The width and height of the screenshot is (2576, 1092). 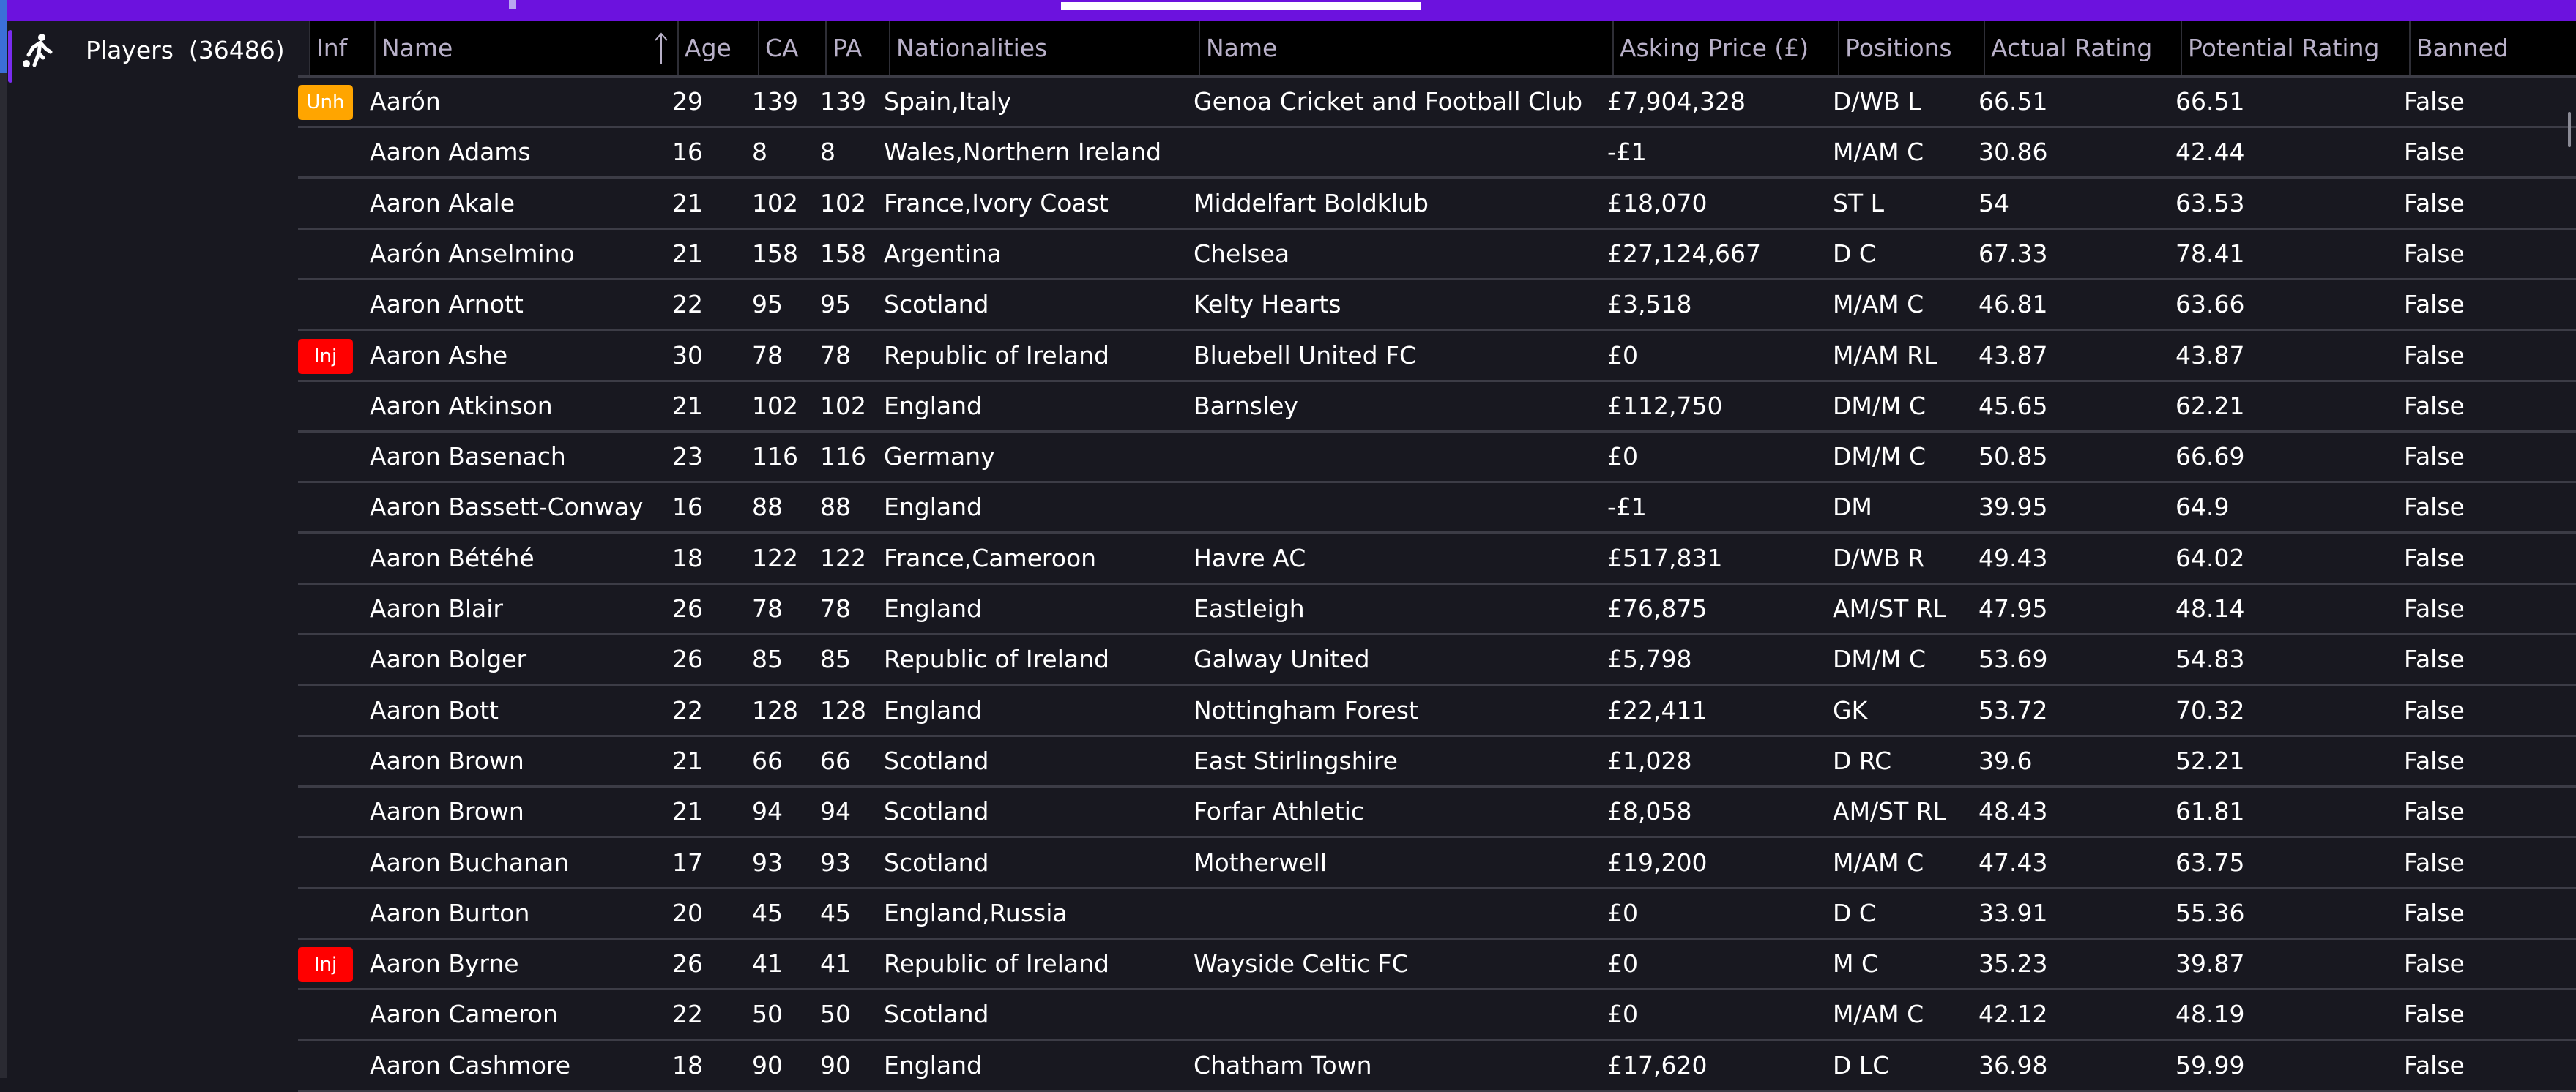 What do you see at coordinates (461, 406) in the screenshot?
I see `cell-name: Aaron Atkinson` at bounding box center [461, 406].